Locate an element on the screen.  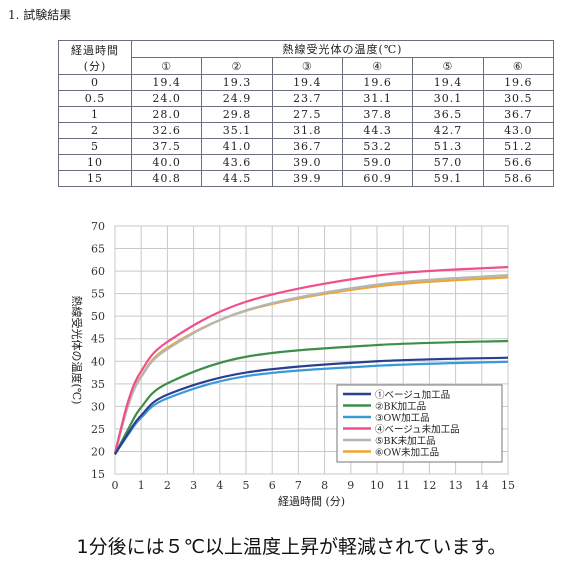
y-tick-label: 15 is located at coordinates (98, 474).